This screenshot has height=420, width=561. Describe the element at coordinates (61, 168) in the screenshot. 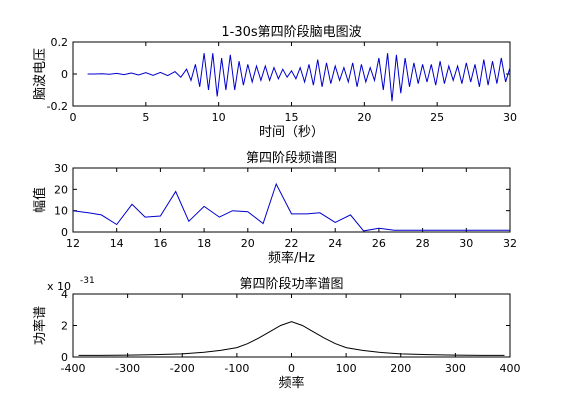

I see `axes-2-ytick-label: 30` at that location.